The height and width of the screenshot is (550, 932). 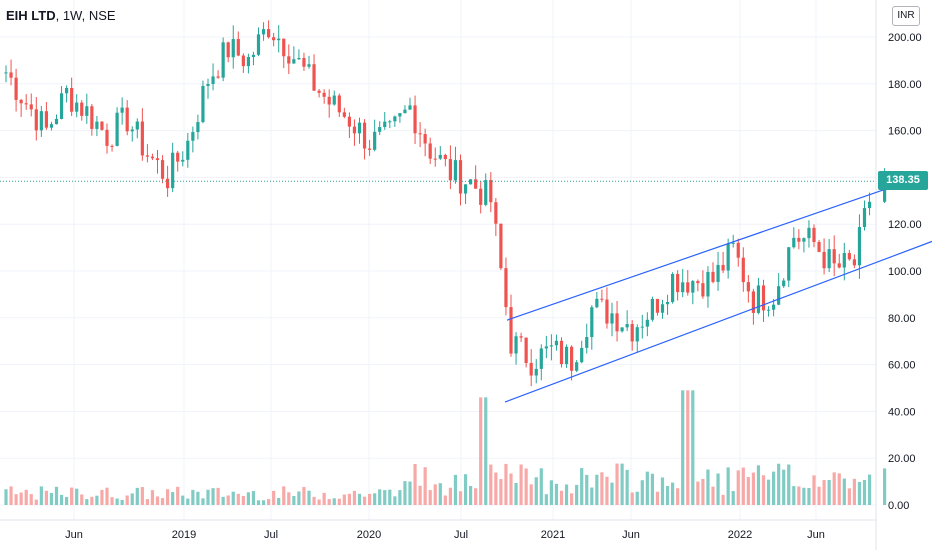 What do you see at coordinates (905, 132) in the screenshot?
I see `price-tick-label: 160.00` at bounding box center [905, 132].